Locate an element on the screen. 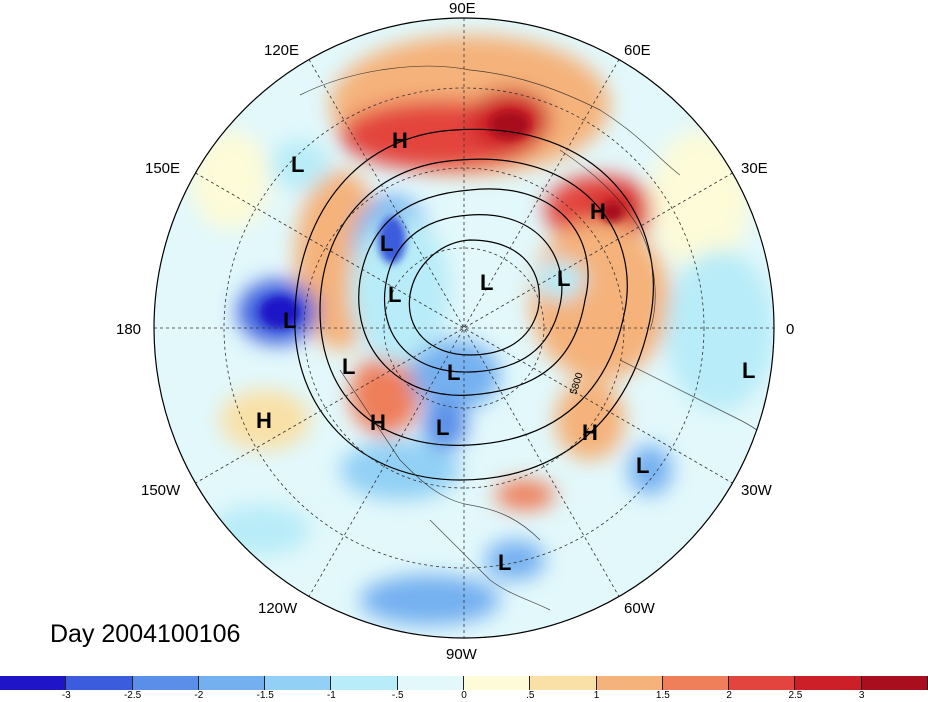  colorbar-ticks: -3 -2.5 -2 -1.5 -1 -.5 0 .5 1 1.5 2 2.5 3 is located at coordinates (464, 696).